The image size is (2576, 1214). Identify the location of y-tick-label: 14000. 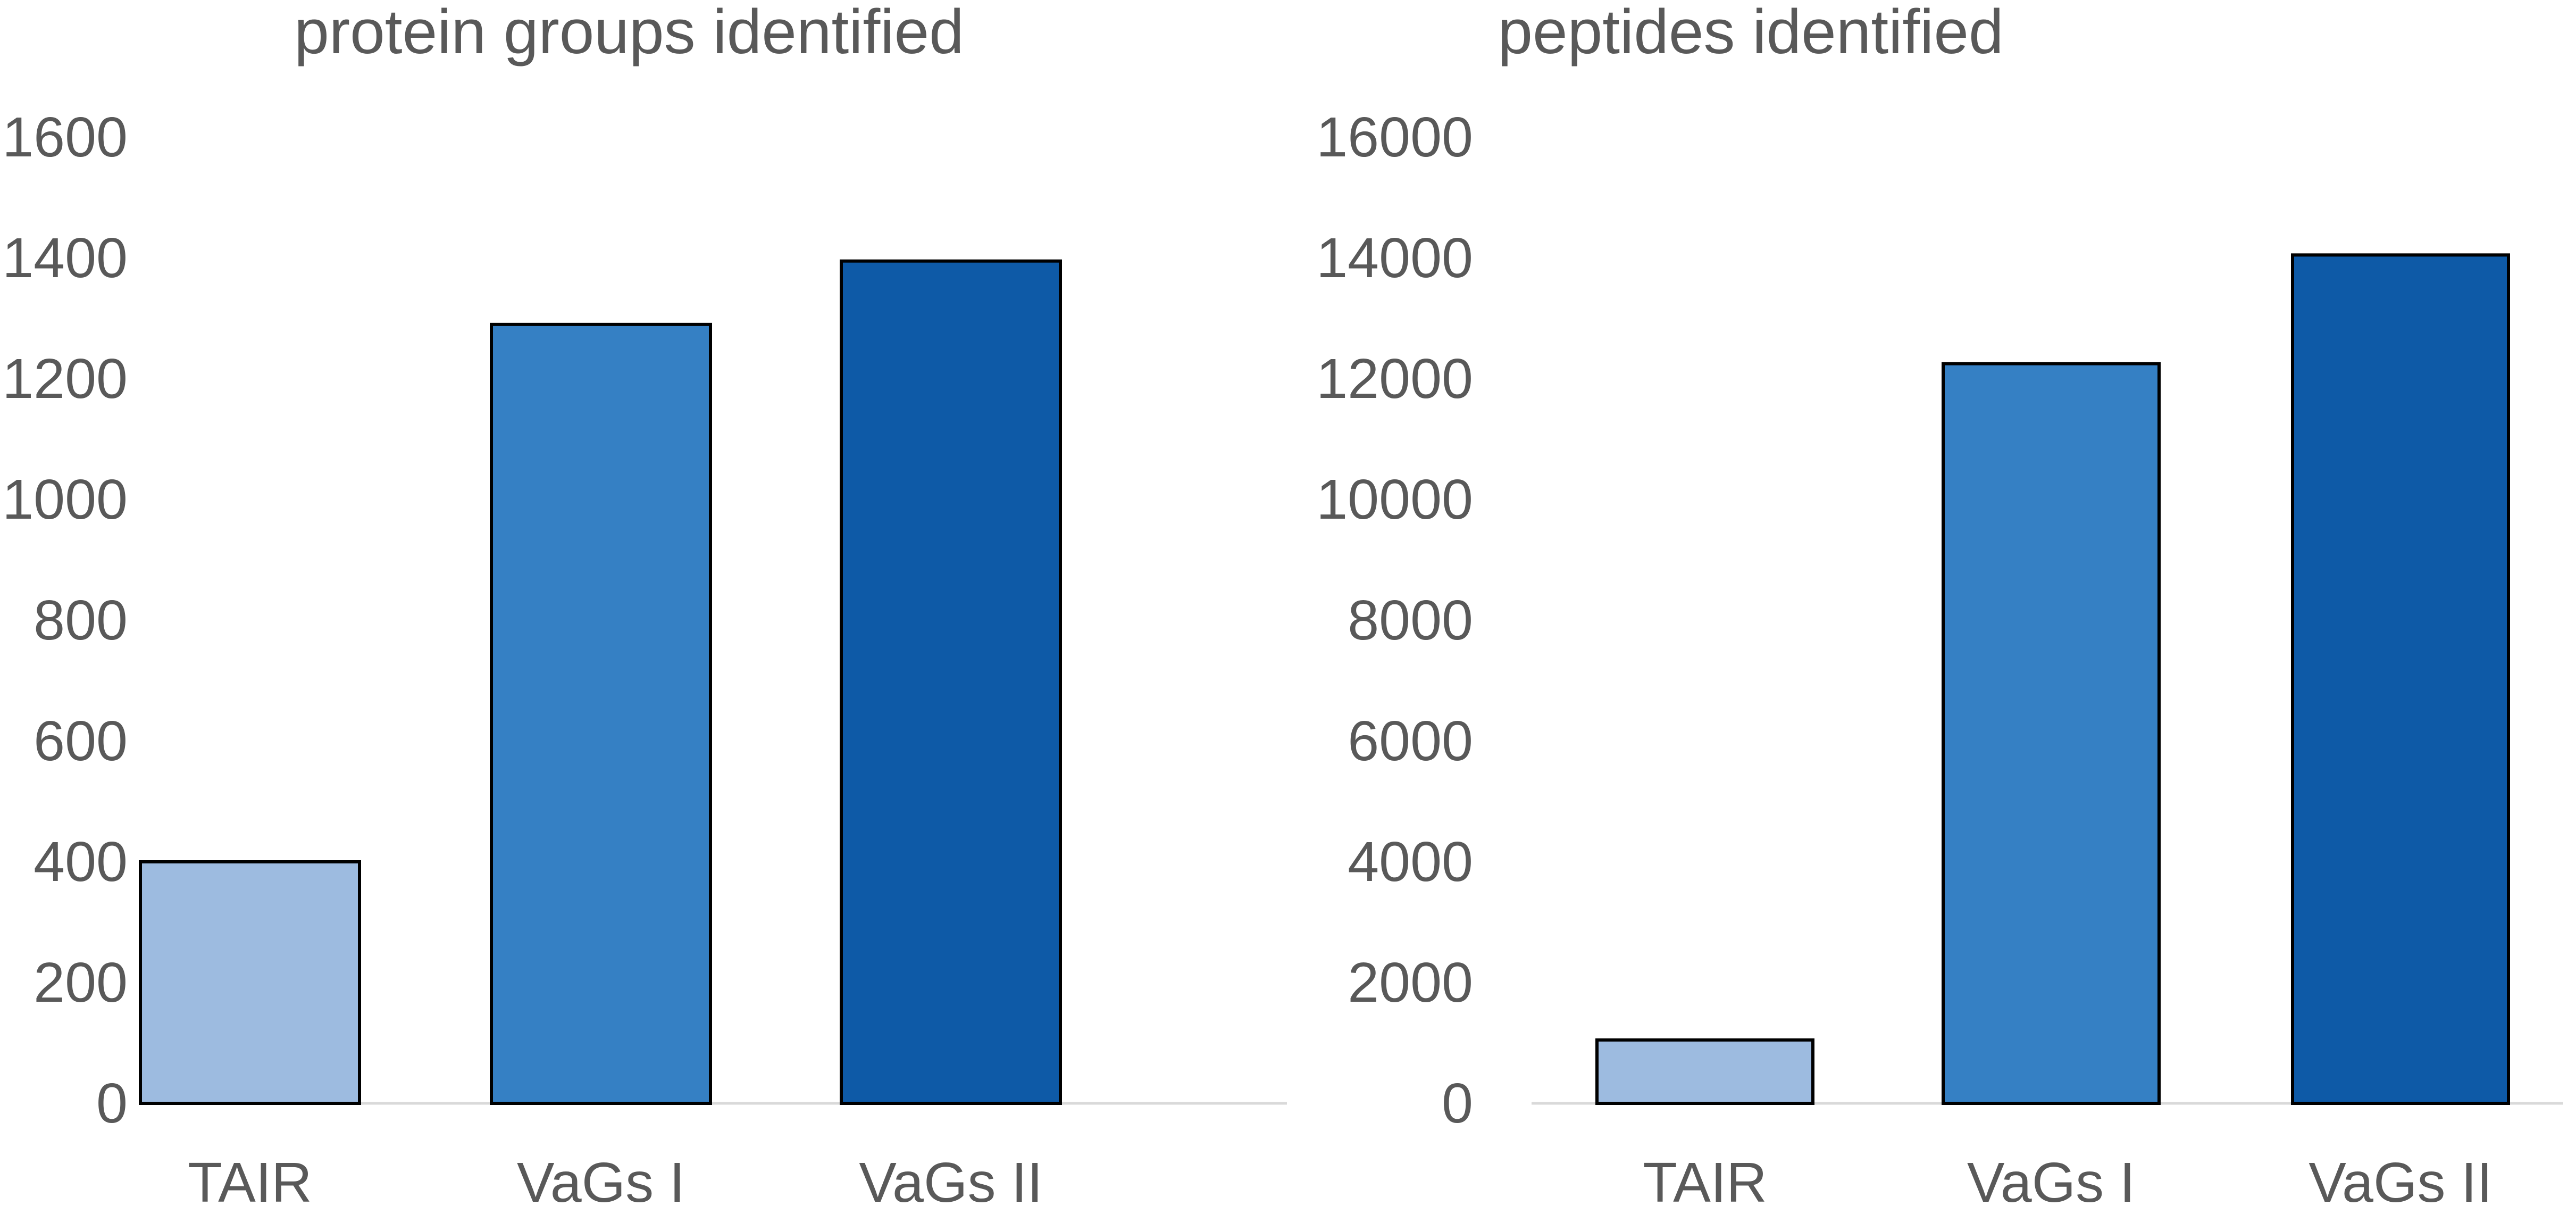
(1394, 258).